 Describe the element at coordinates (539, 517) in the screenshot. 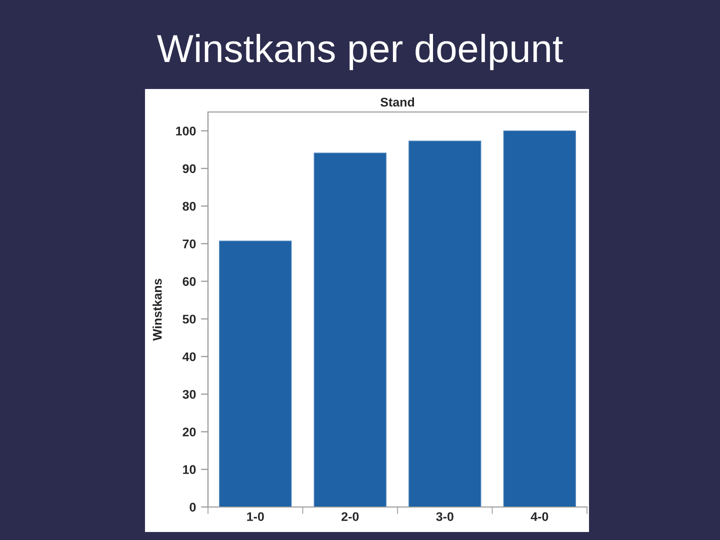

I see `x-tick-label: 4-0` at that location.